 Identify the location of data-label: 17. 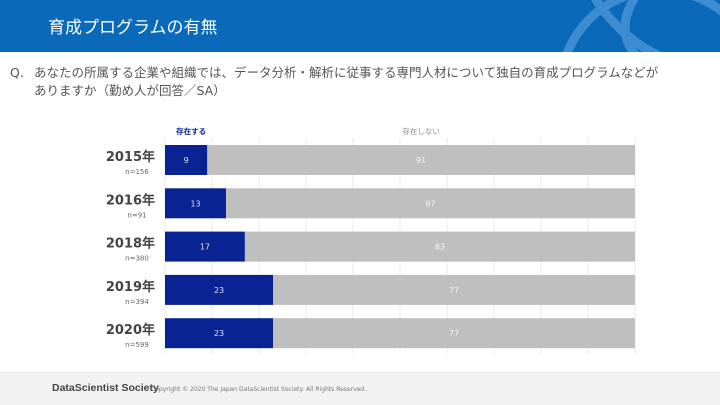
(205, 247).